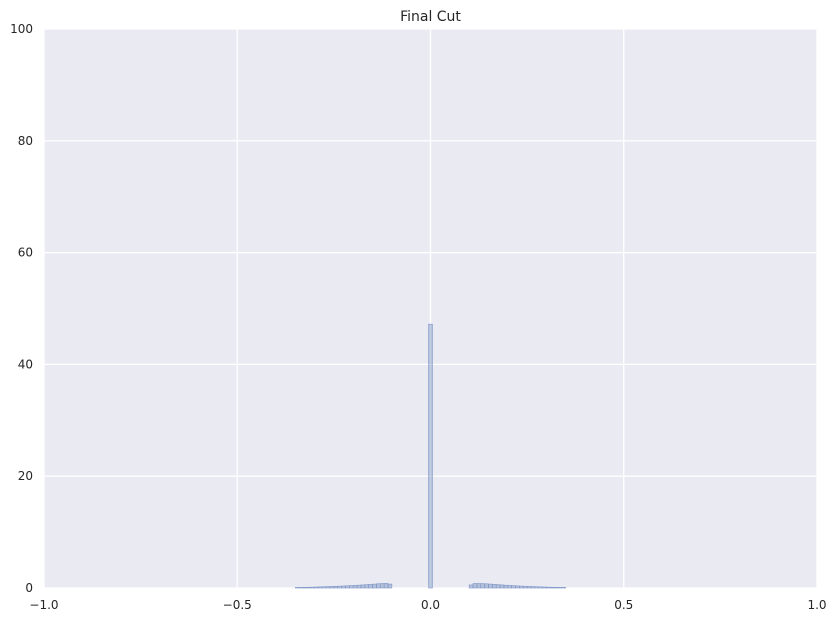 The image size is (837, 622). I want to click on x-tick-label: −1.0, so click(43, 605).